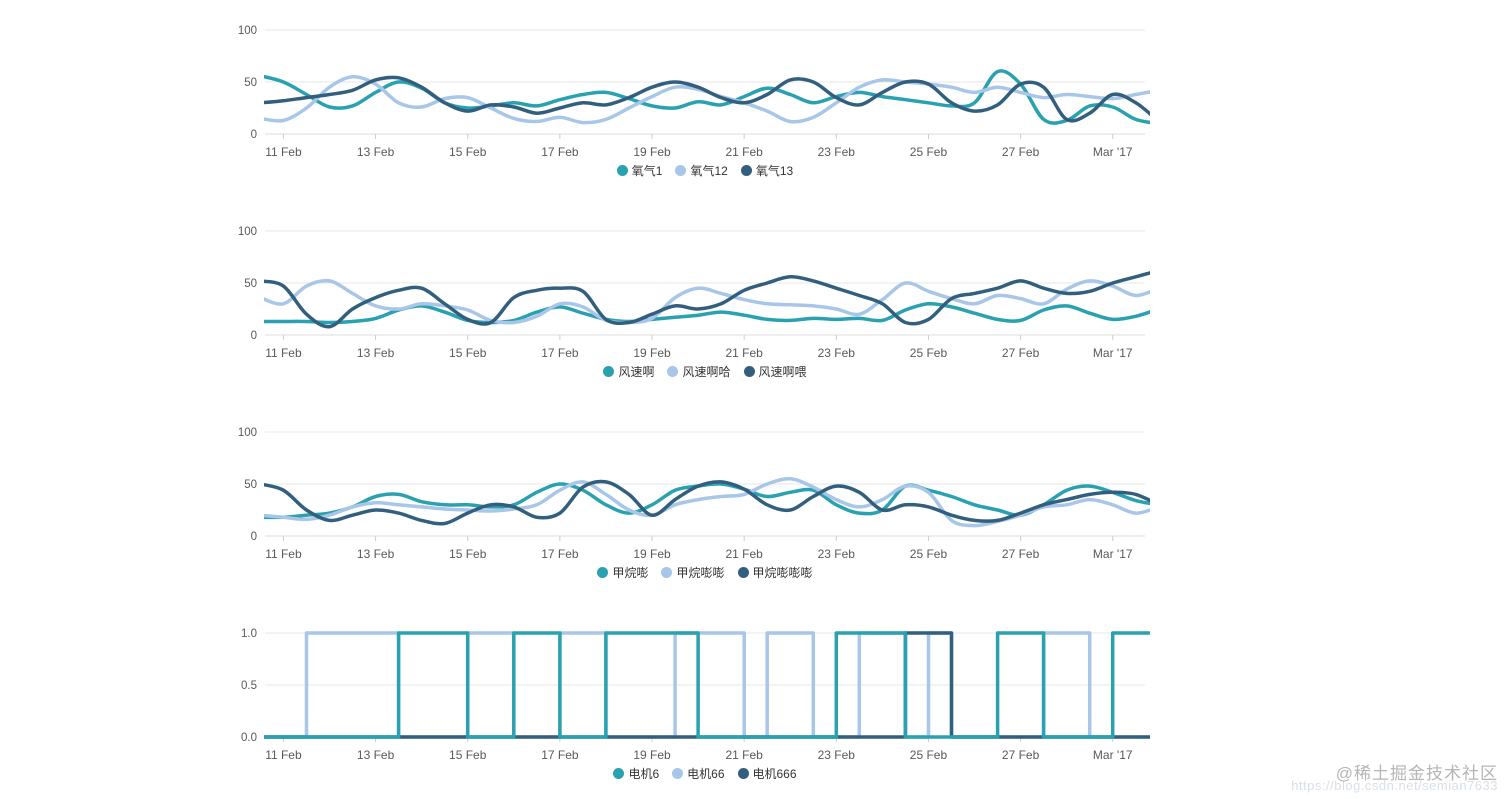 The width and height of the screenshot is (1512, 799). I want to click on legend-label: 甲烷嘭嘭嘭, so click(782, 573).